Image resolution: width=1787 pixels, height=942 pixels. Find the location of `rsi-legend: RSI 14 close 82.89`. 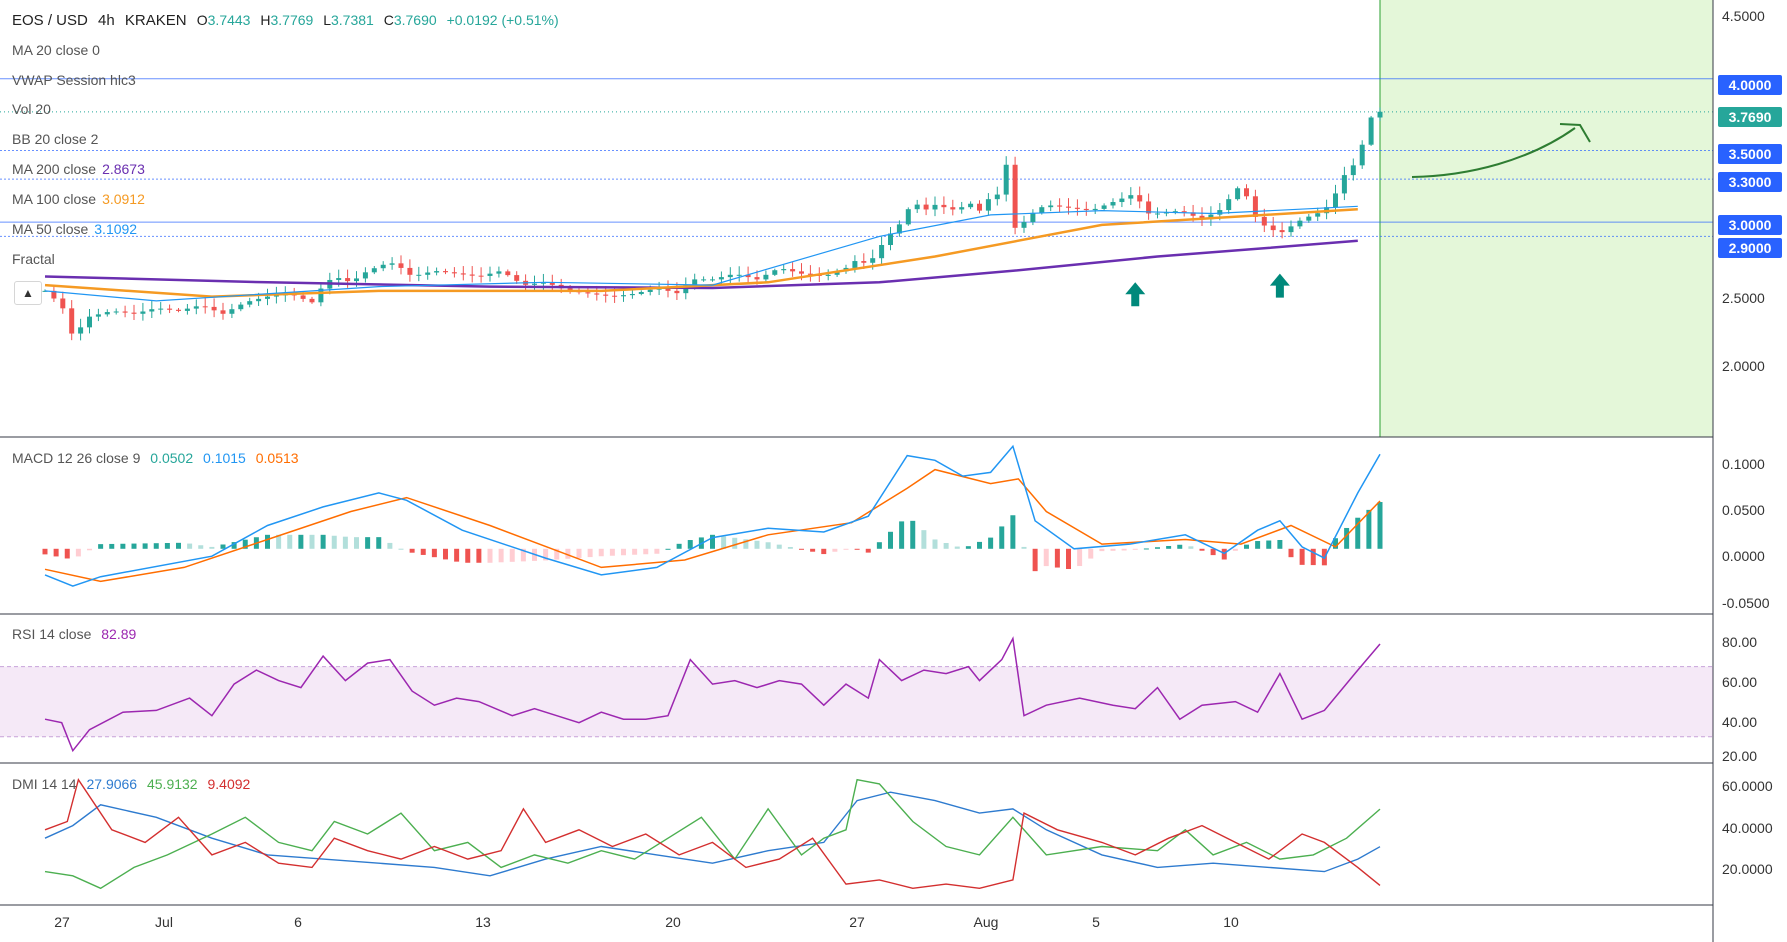

rsi-legend: RSI 14 close 82.89 is located at coordinates (77, 634).